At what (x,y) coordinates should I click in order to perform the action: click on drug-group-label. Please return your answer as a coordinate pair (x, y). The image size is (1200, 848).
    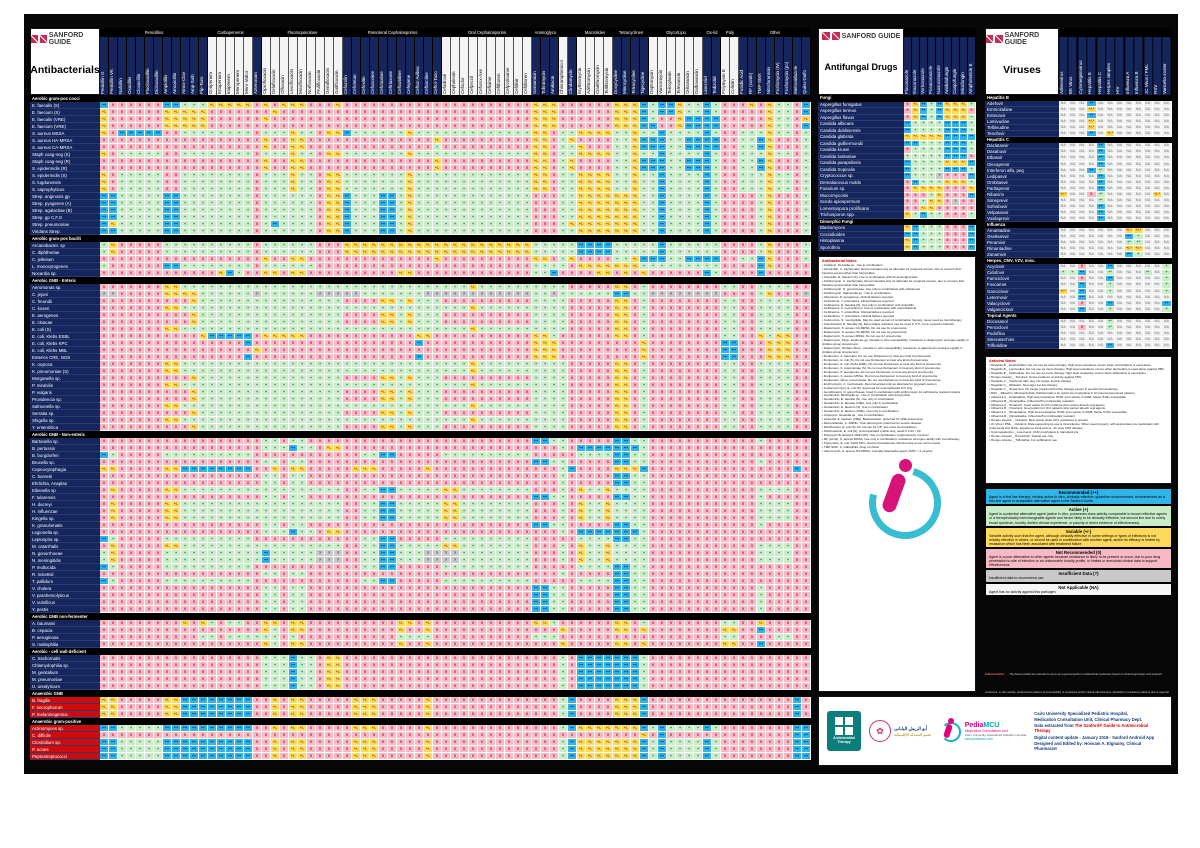
    Looking at the image, I should click on (563, 32).